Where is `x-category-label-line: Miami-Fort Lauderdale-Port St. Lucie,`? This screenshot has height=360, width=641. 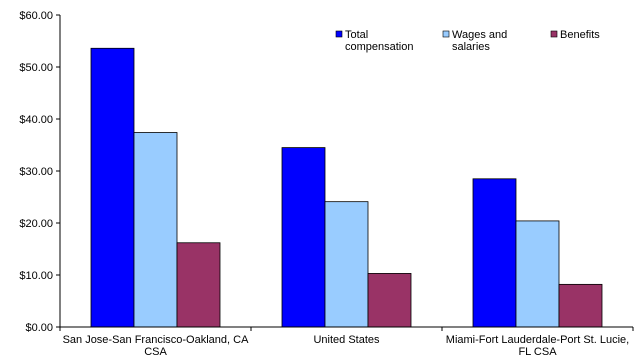
x-category-label-line: Miami-Fort Lauderdale-Port St. Lucie, is located at coordinates (537, 340).